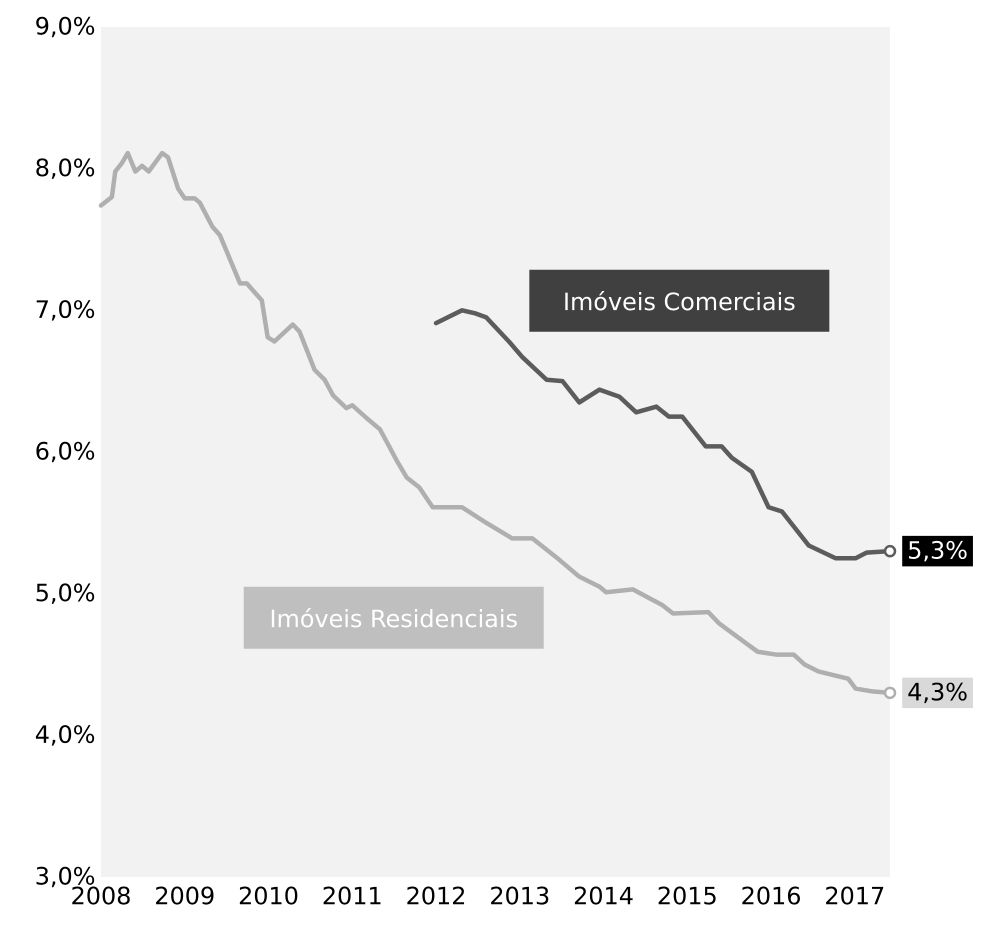 The image size is (983, 931). I want to click on text: Imóveis Comerciais, so click(680, 300).